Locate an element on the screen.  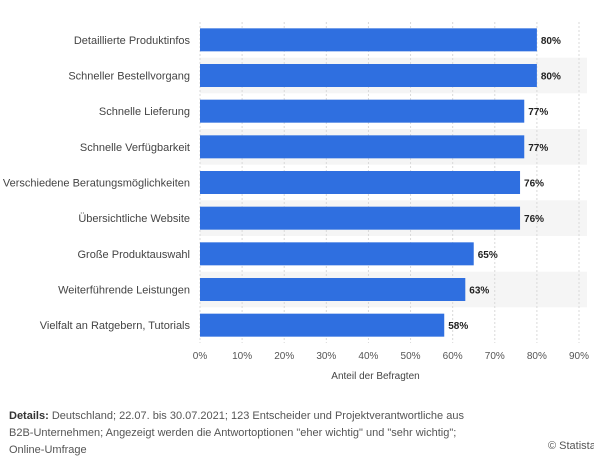
statista-credit: © Statista is located at coordinates (571, 446).